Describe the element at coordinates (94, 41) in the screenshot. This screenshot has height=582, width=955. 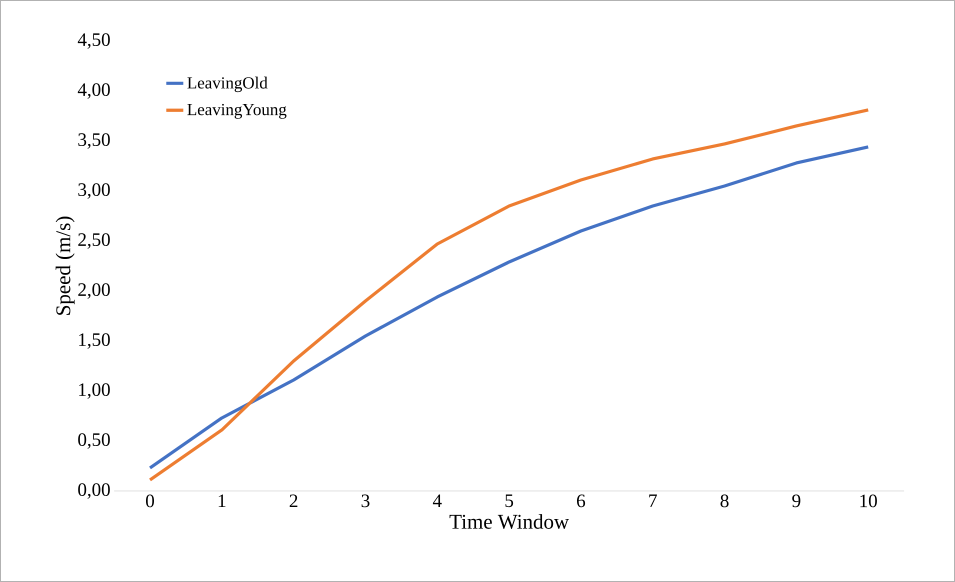
I see `y-tick-label: 4,50` at that location.